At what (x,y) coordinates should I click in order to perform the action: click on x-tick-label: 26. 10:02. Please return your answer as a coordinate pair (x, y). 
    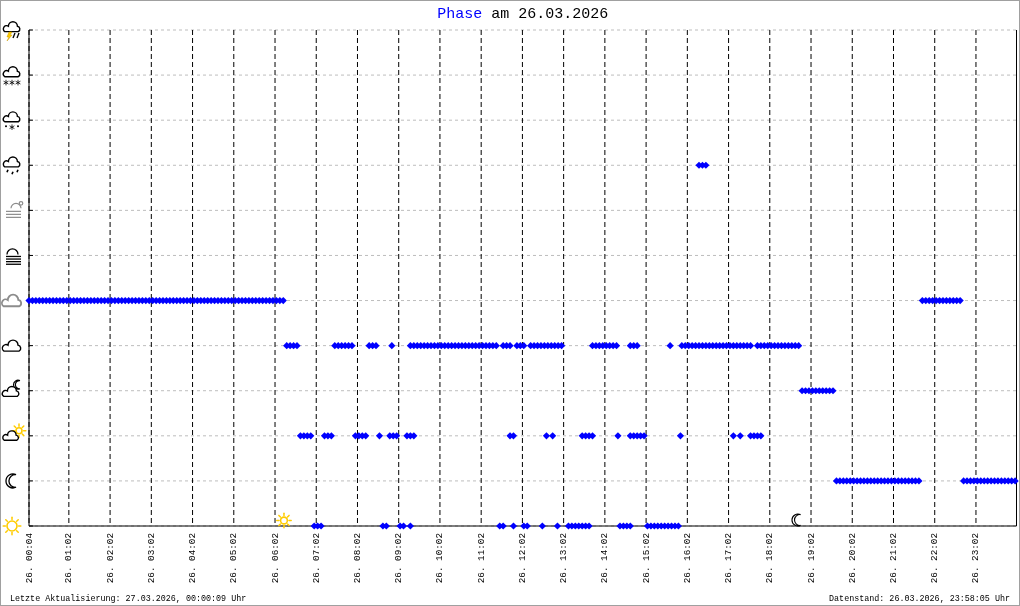
    Looking at the image, I should click on (440, 558).